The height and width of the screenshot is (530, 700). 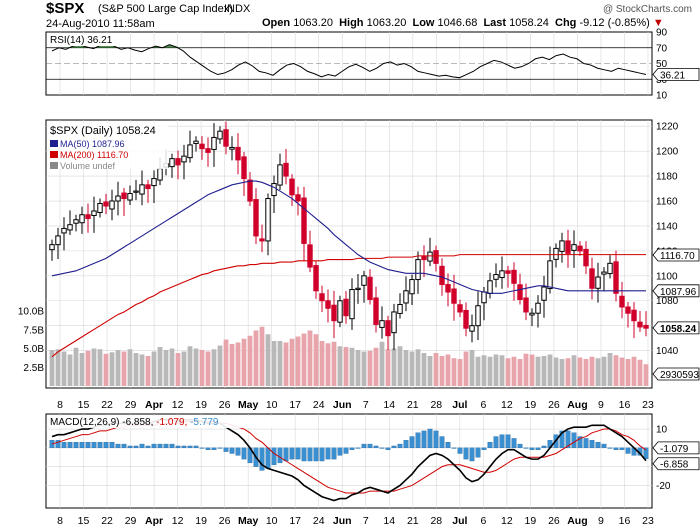 What do you see at coordinates (601, 521) in the screenshot?
I see `macd-x-label-23: 9` at bounding box center [601, 521].